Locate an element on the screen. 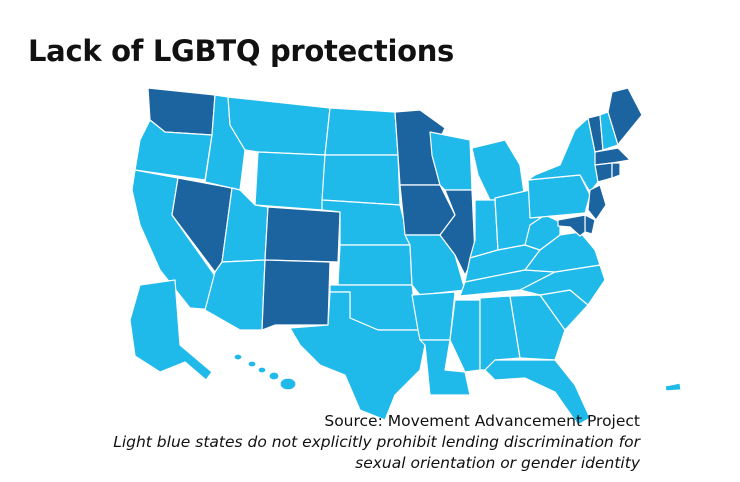  state-texas: Texas is located at coordinates (357, 356).